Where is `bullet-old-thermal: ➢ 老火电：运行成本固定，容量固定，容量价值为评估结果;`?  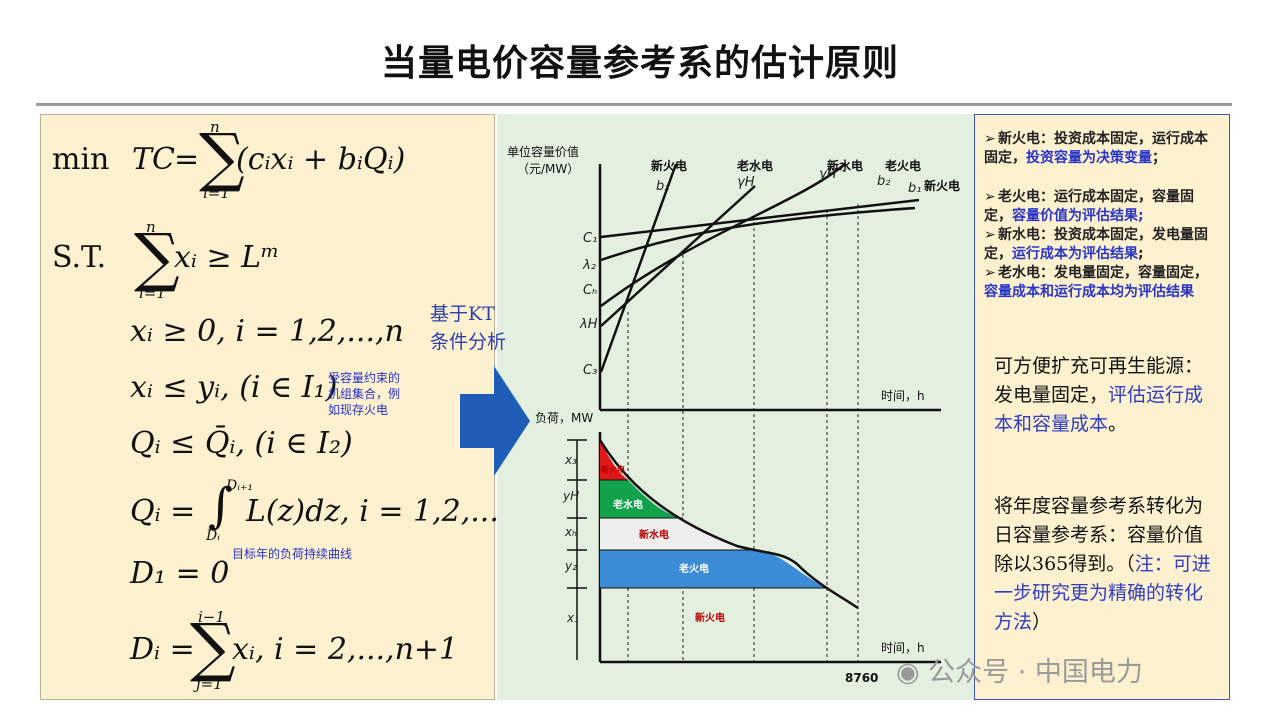 bullet-old-thermal: ➢ 老火电：运行成本固定，容量固定，容量价值为评估结果; is located at coordinates (1089, 206).